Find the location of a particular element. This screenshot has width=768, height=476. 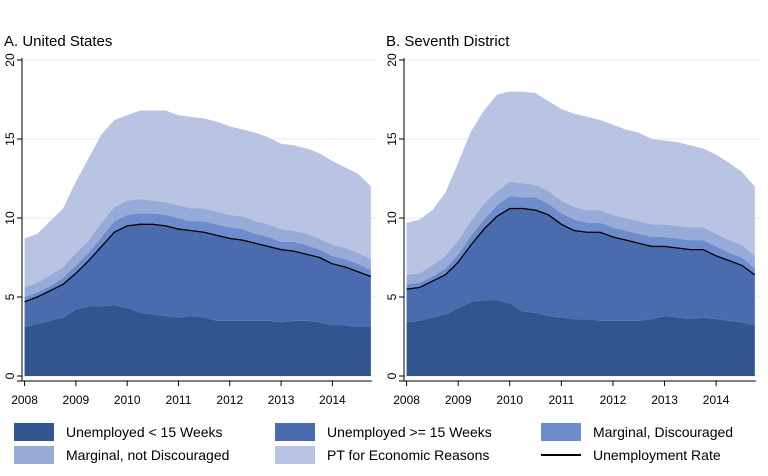

y-tick-label-district-15: 15 is located at coordinates (392, 139).